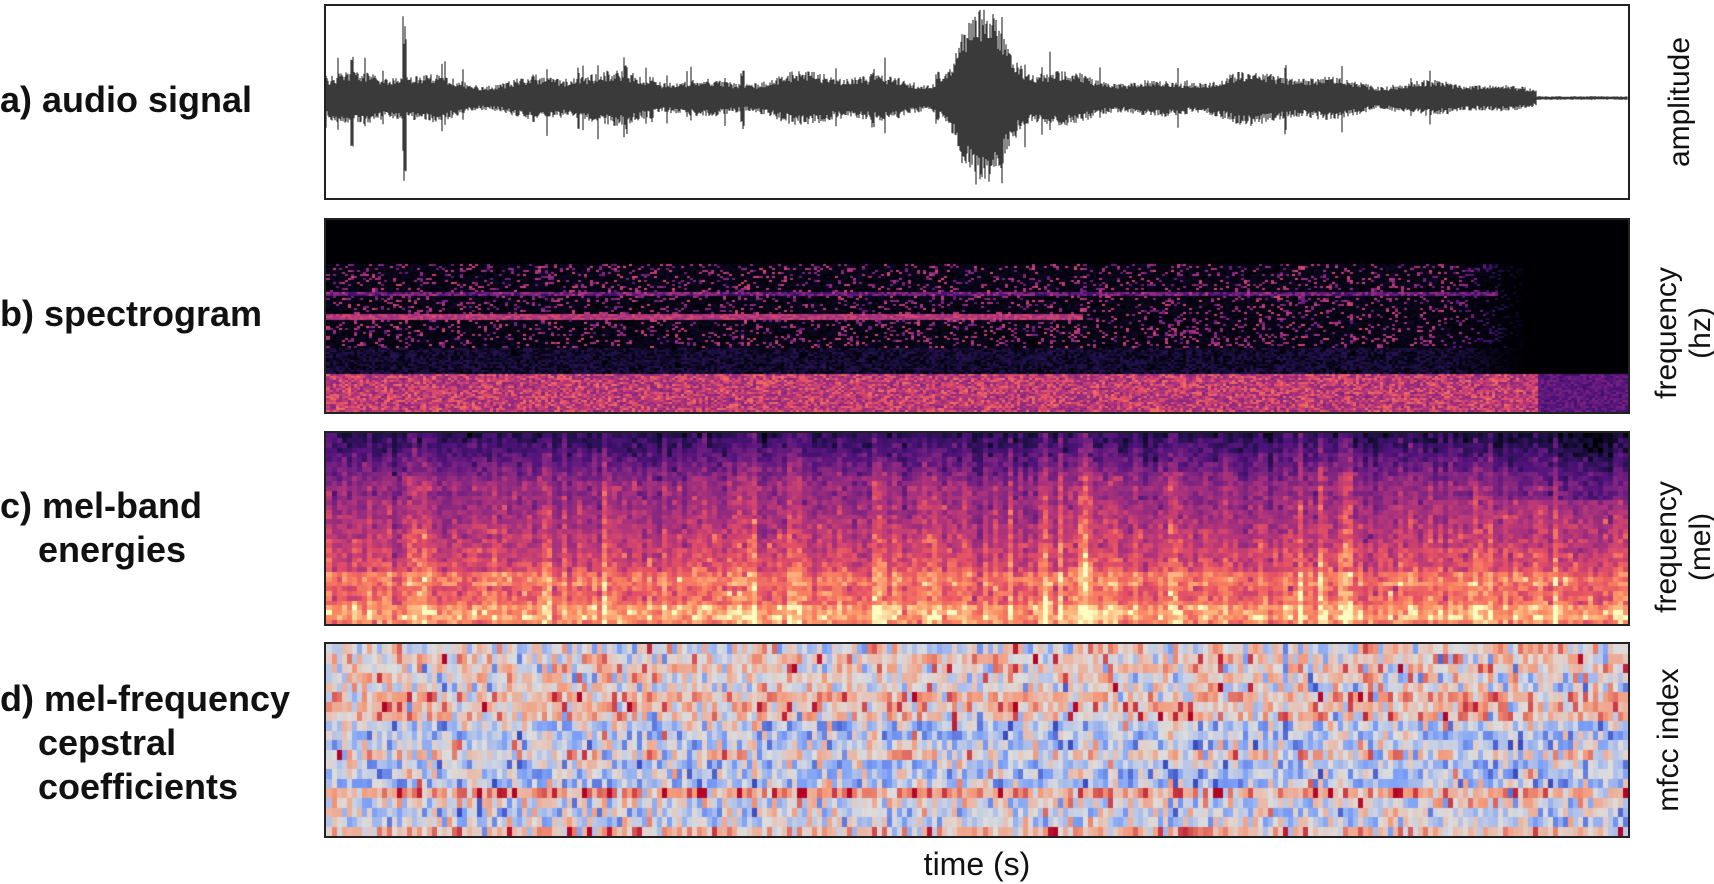 The image size is (1714, 884). I want to click on panel-a-label: a) audio signal, so click(126, 100).